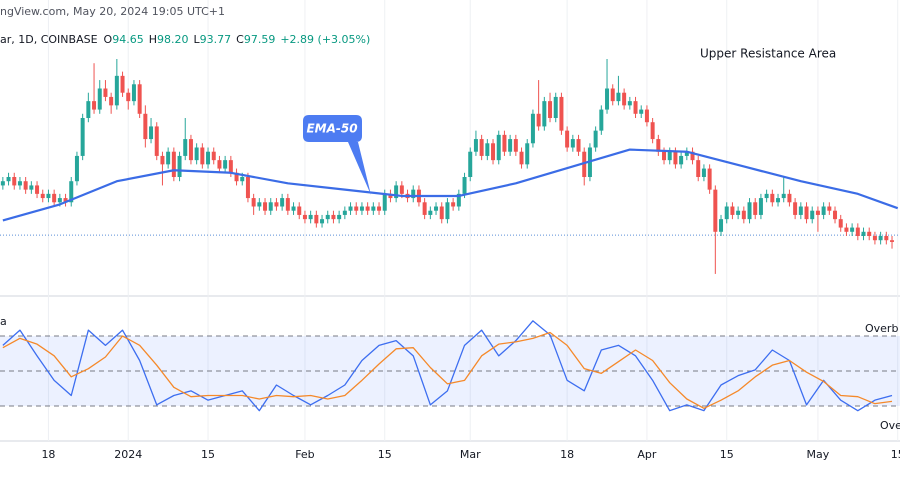 Image resolution: width=900 pixels, height=500 pixels. I want to click on header-source: ngView.com, May 20, 2024 19:05 UTC+1, so click(112, 11).